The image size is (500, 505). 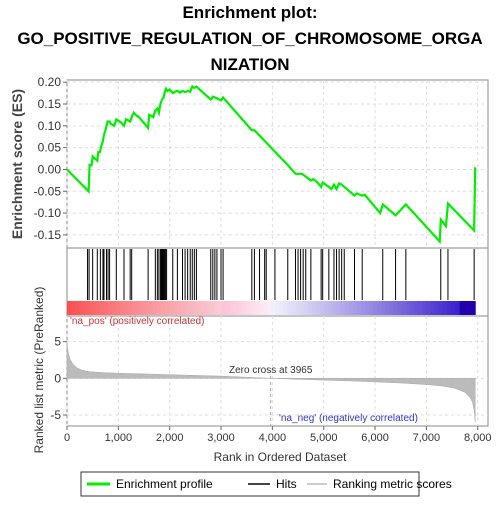 What do you see at coordinates (249, 12) in the screenshot?
I see `title-line-1: Enrichment plot:` at bounding box center [249, 12].